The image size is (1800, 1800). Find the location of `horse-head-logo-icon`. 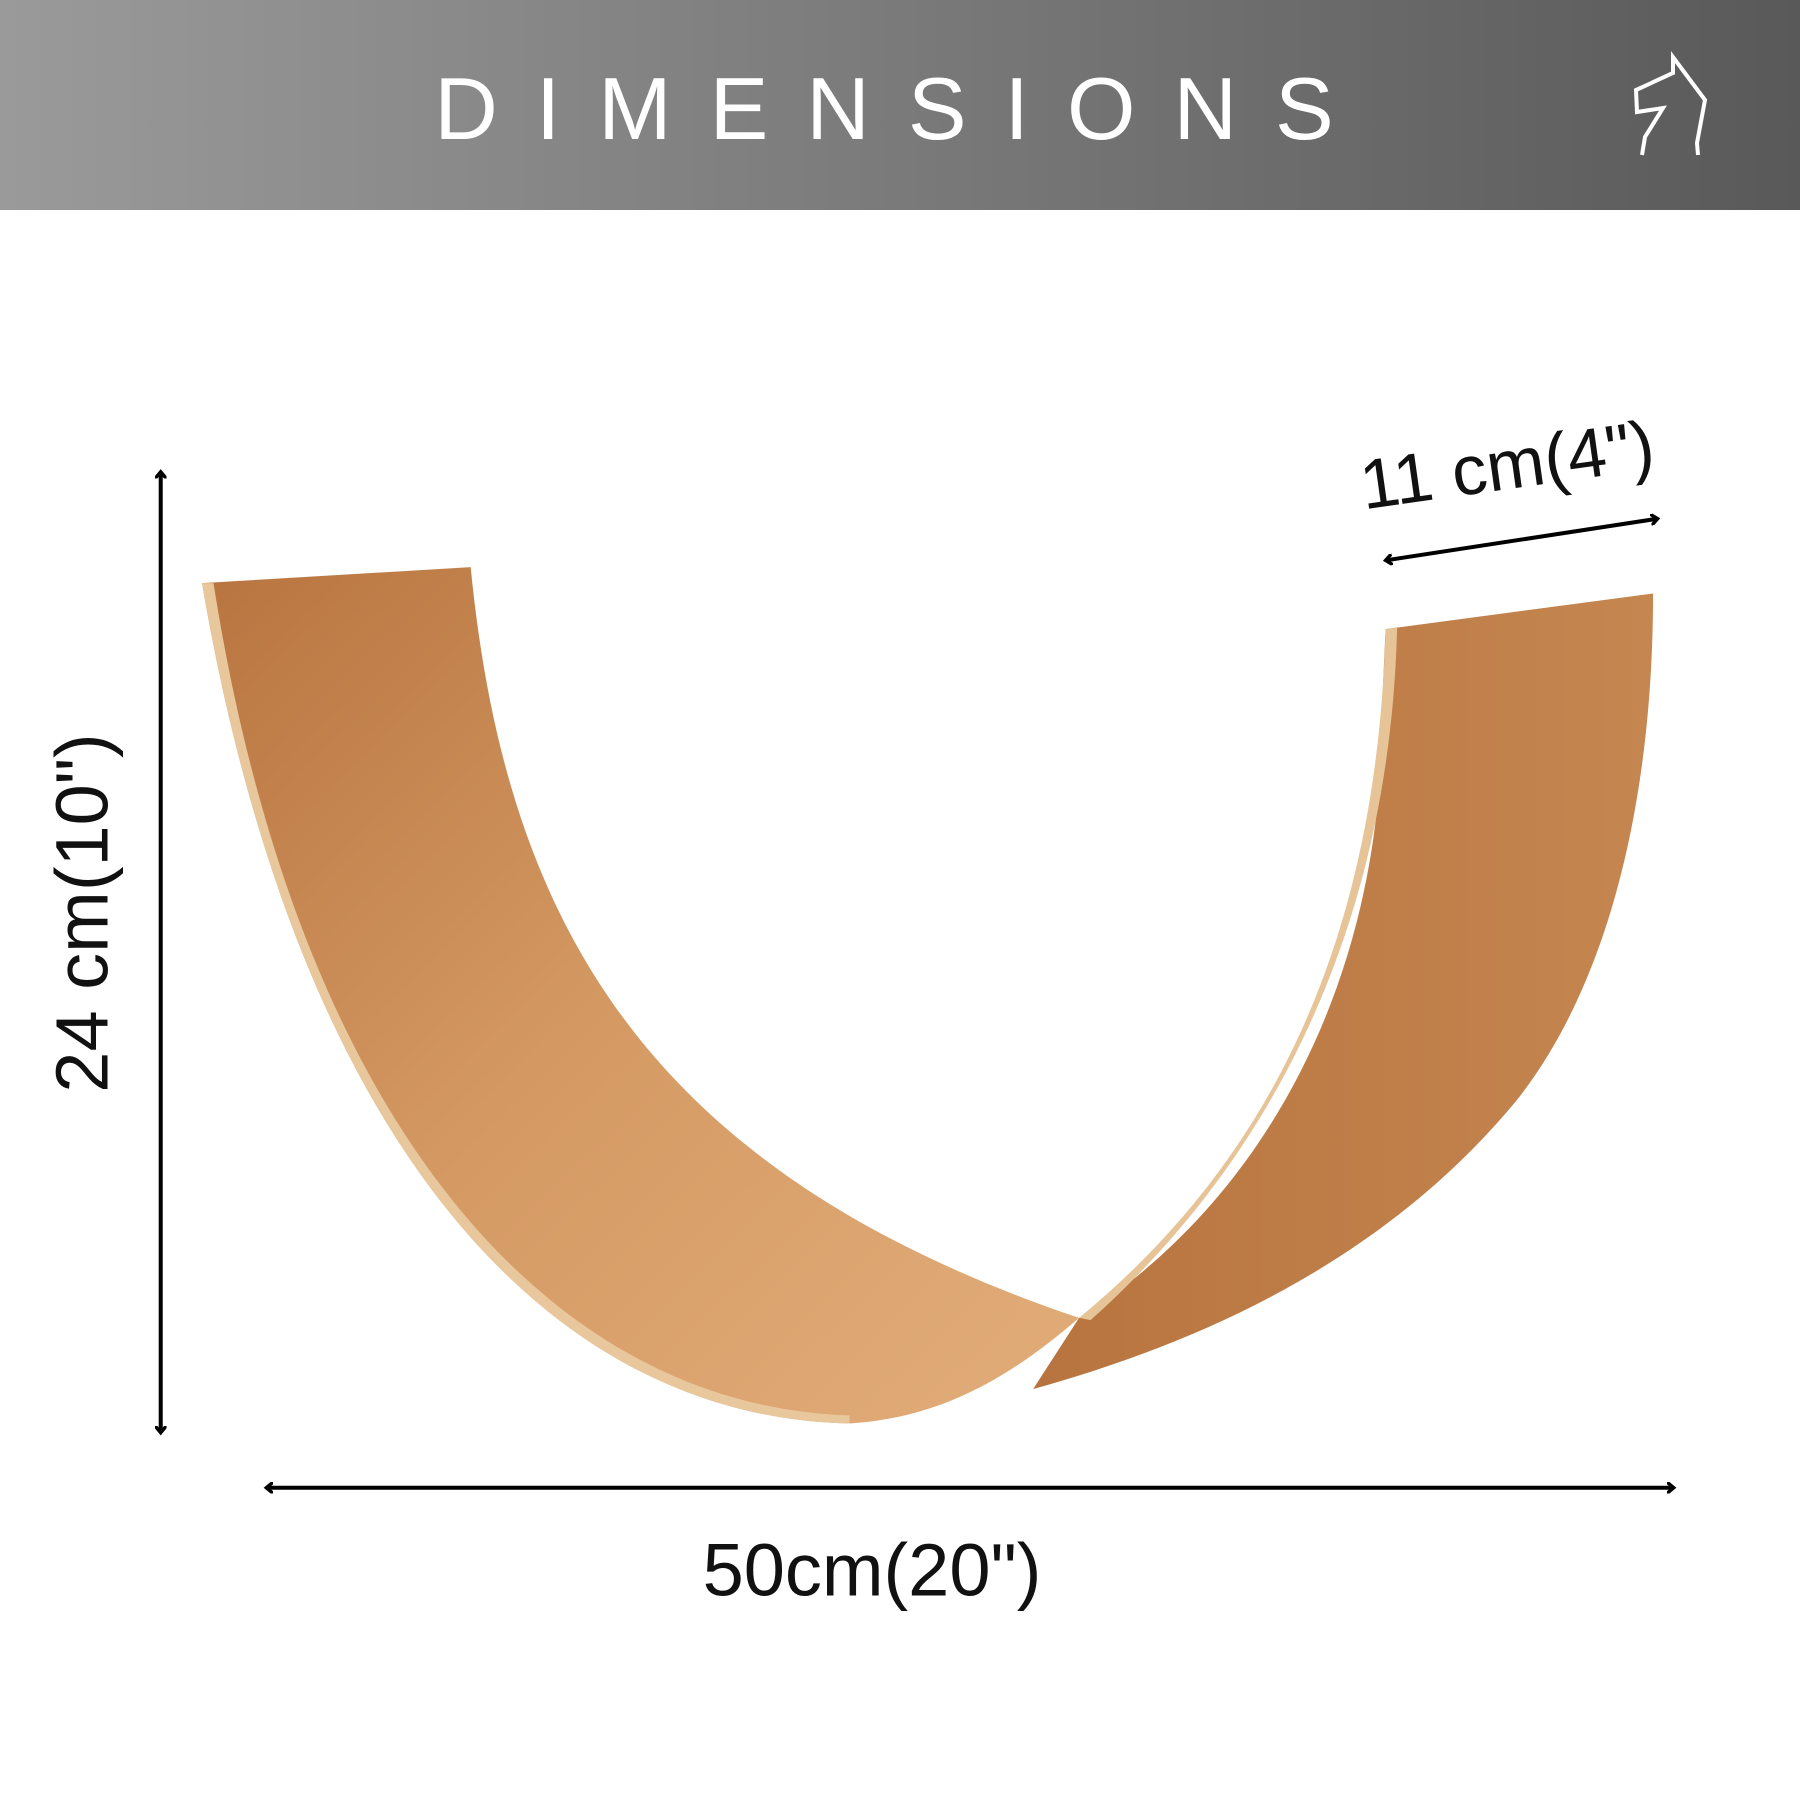

horse-head-logo-icon is located at coordinates (1670, 103).